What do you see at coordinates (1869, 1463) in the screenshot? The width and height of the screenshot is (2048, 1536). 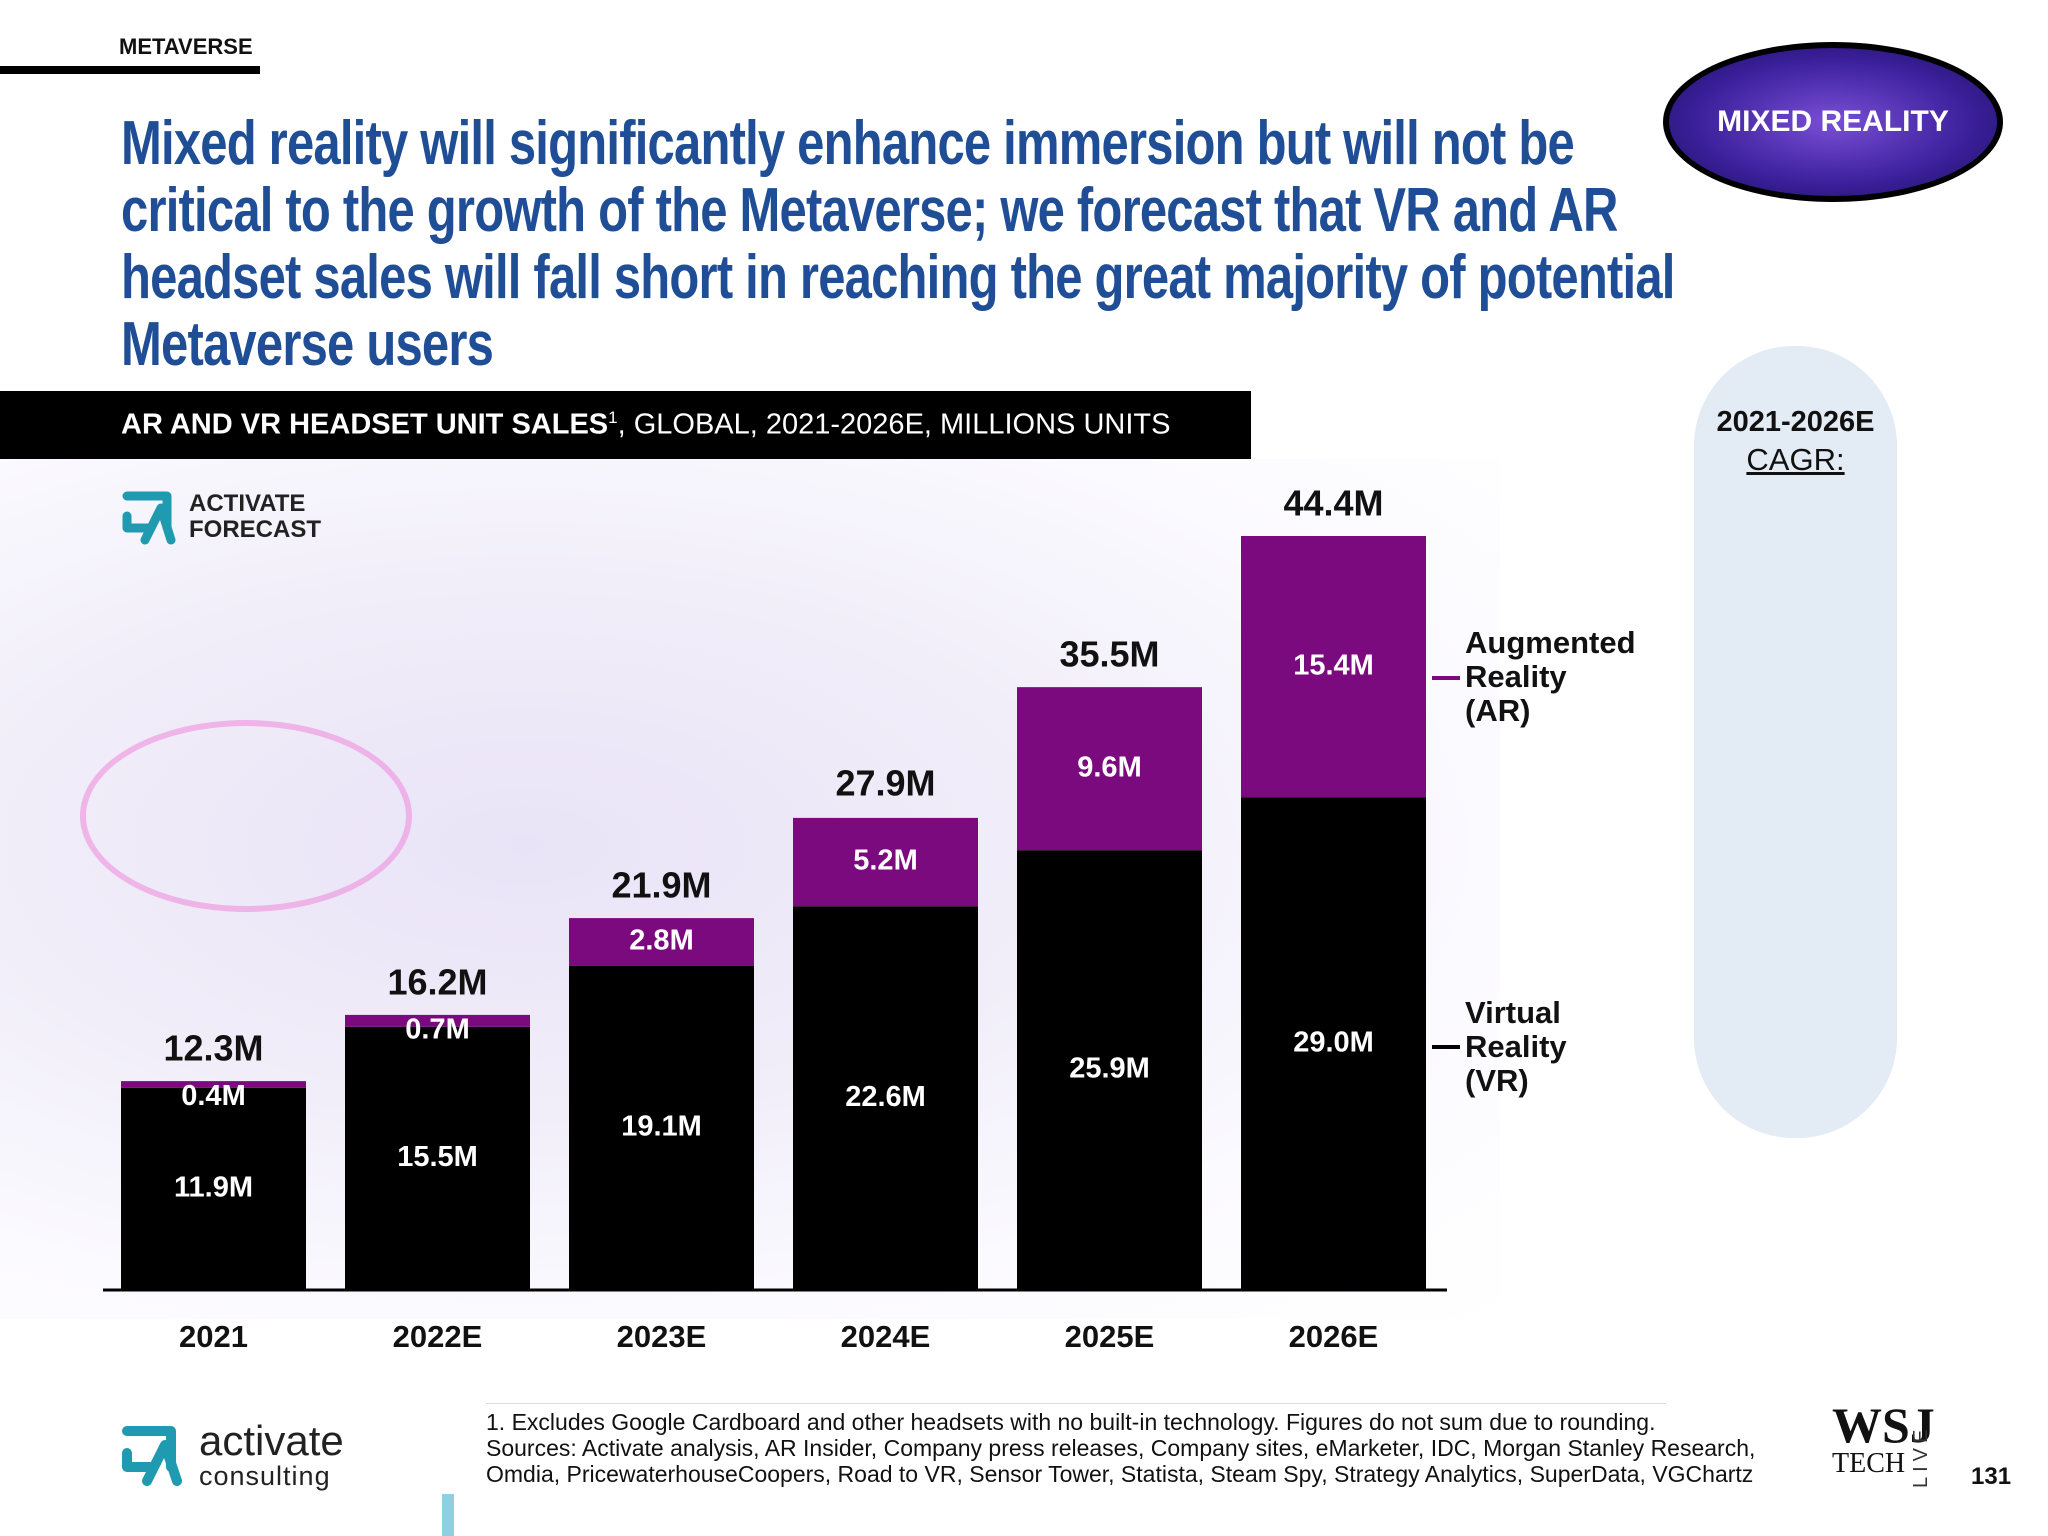 I see `partner-bottom: TECH` at bounding box center [1869, 1463].